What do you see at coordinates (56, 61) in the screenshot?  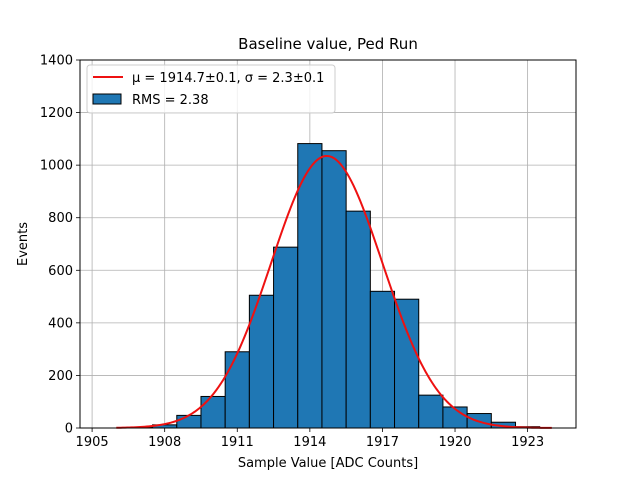 I see `y-tick-label: 1400` at bounding box center [56, 61].